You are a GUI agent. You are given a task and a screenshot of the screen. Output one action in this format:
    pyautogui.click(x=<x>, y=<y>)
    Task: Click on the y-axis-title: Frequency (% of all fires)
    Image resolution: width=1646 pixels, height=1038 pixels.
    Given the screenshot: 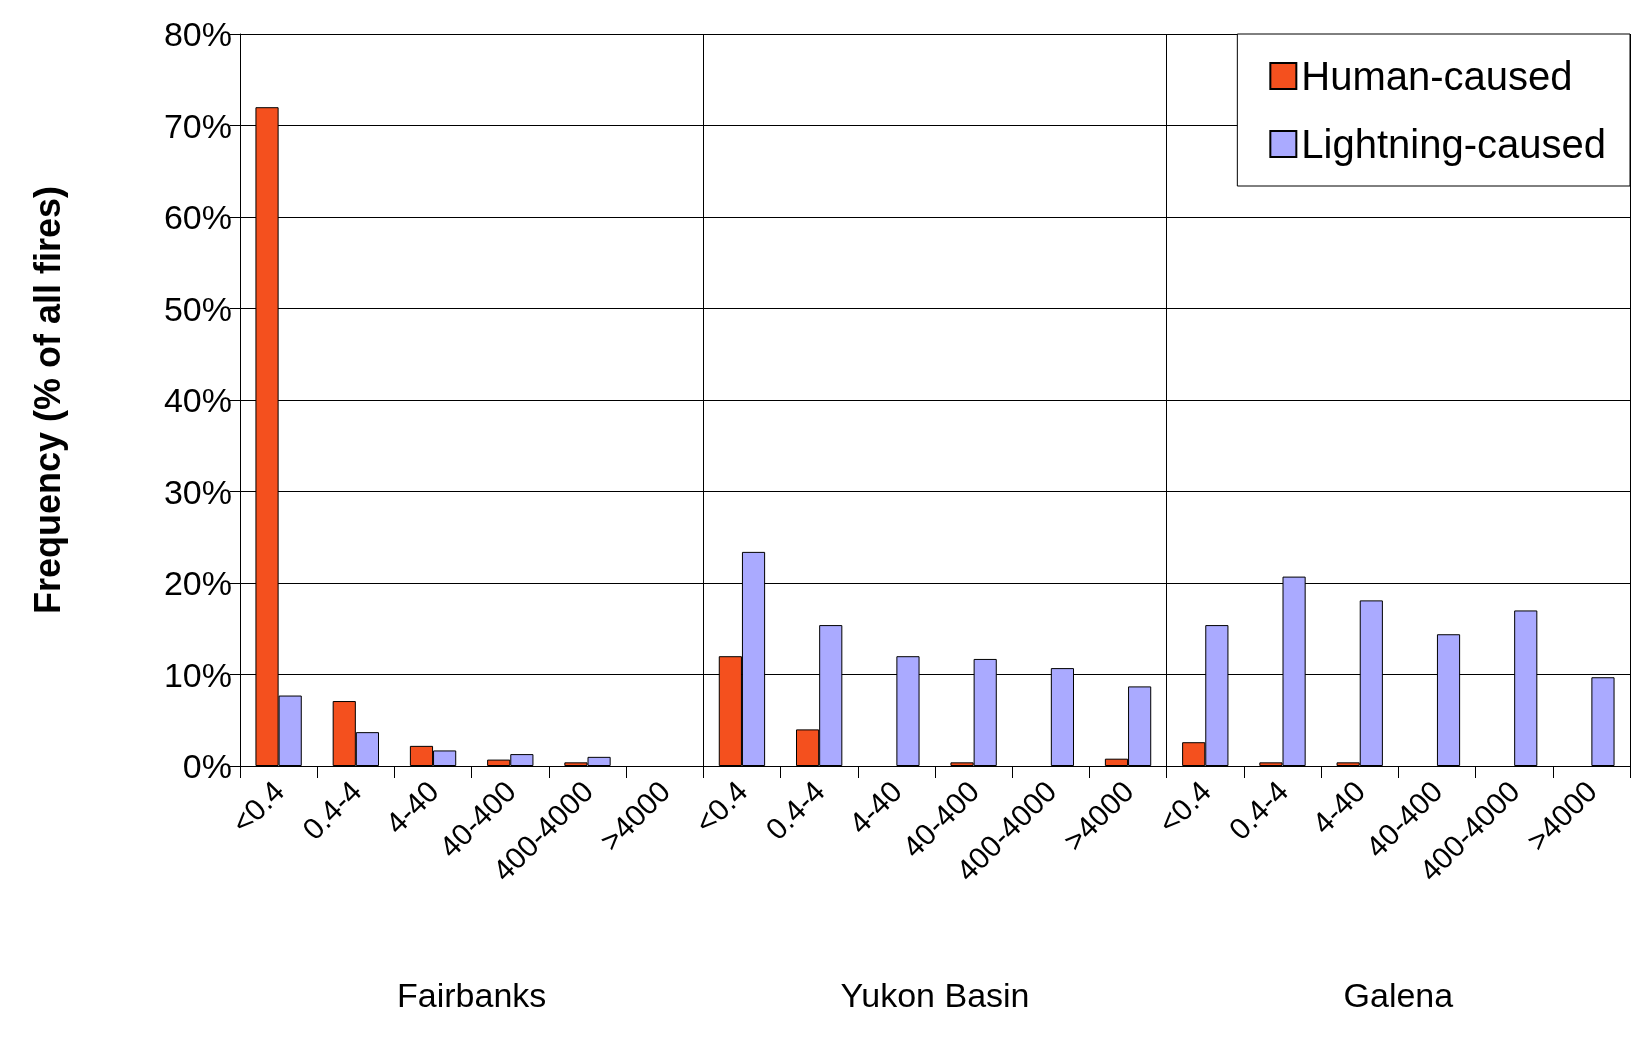 What is the action you would take?
    pyautogui.click(x=47, y=400)
    